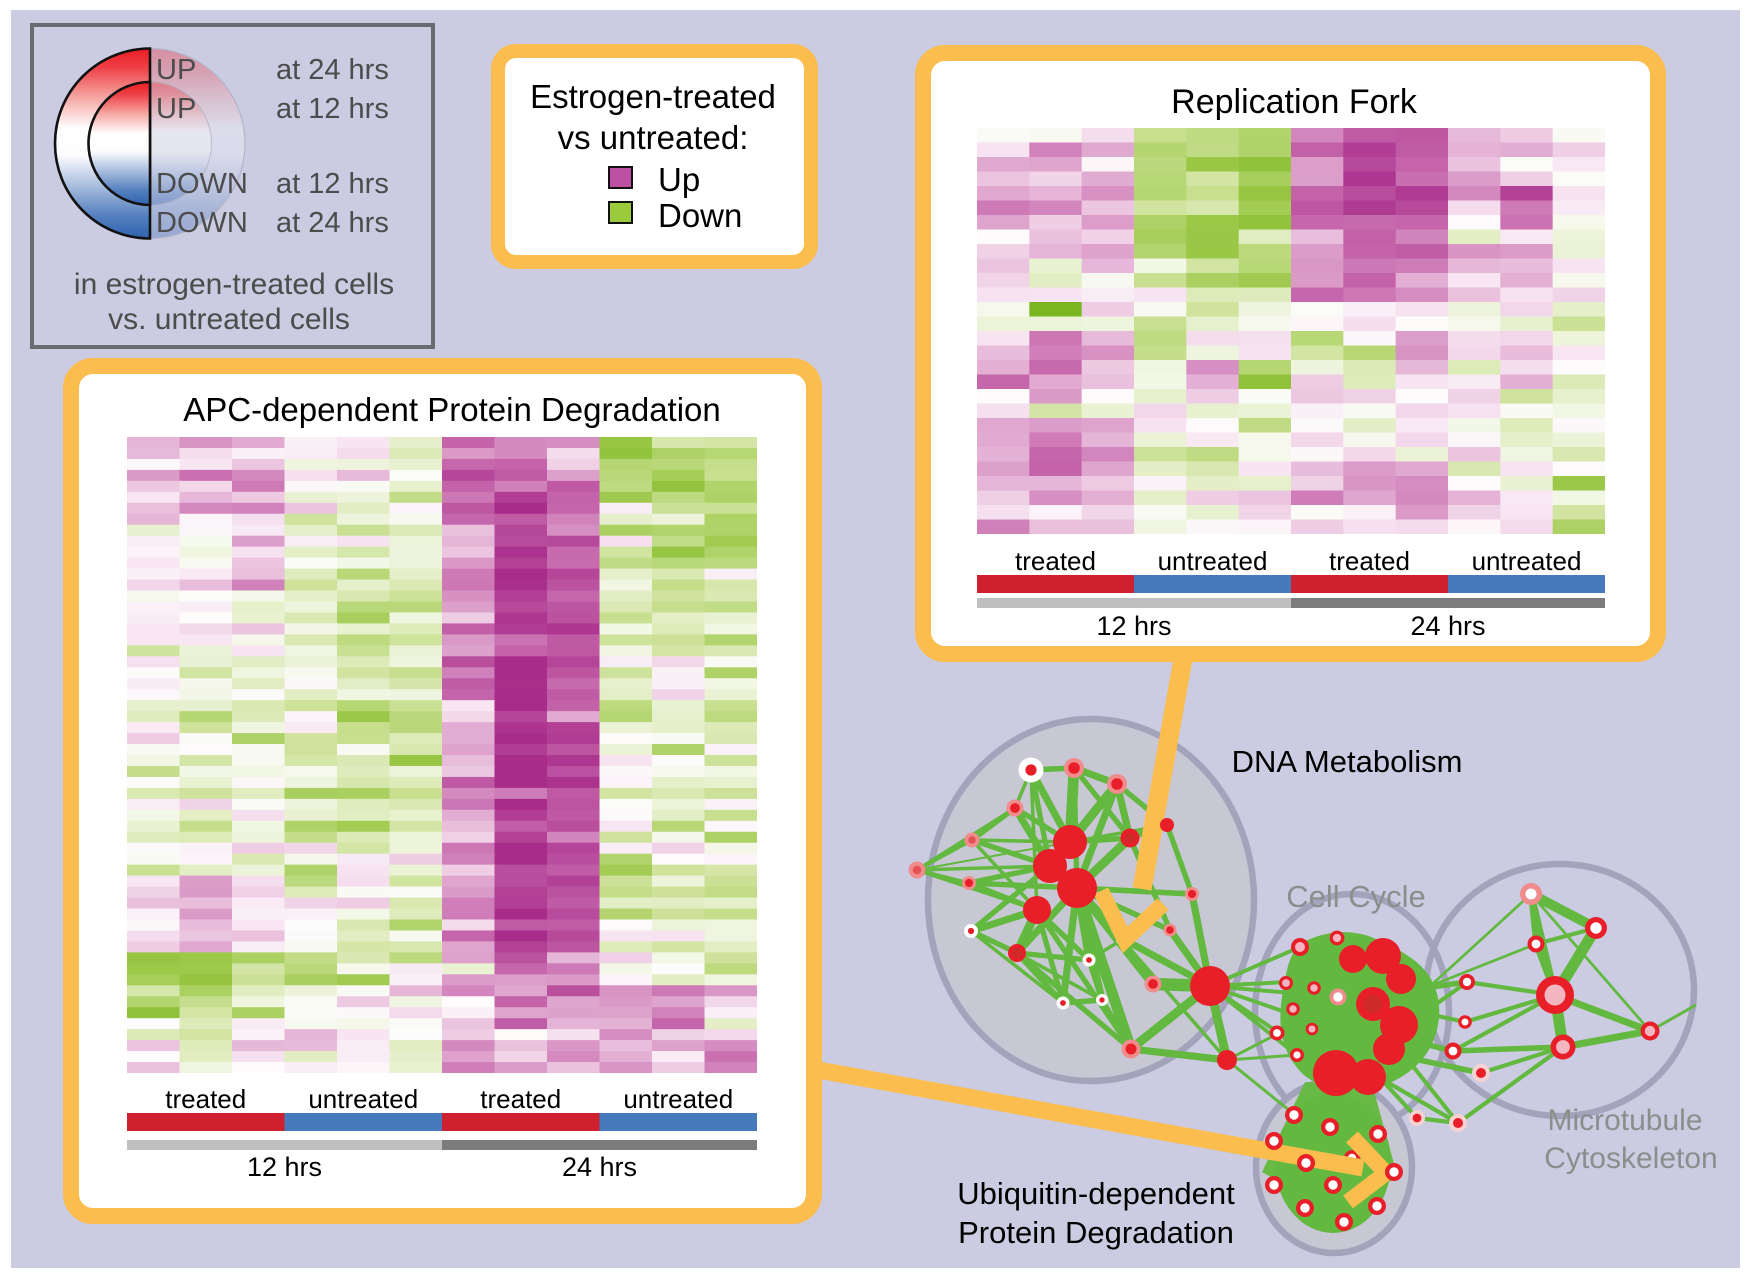 This screenshot has width=1750, height=1284. What do you see at coordinates (1624, 1120) in the screenshot?
I see `svg-text: Microtubule` at bounding box center [1624, 1120].